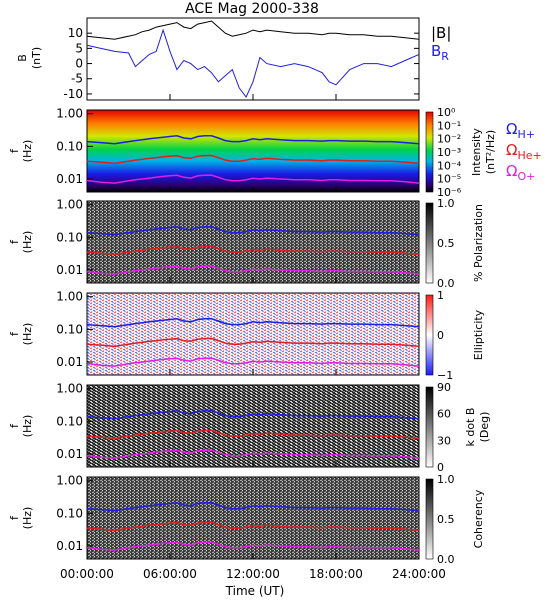 This screenshot has height=600, width=550. Describe the element at coordinates (484, 427) in the screenshot. I see `kdotb-cb-label-bottom: (Deg)` at that location.